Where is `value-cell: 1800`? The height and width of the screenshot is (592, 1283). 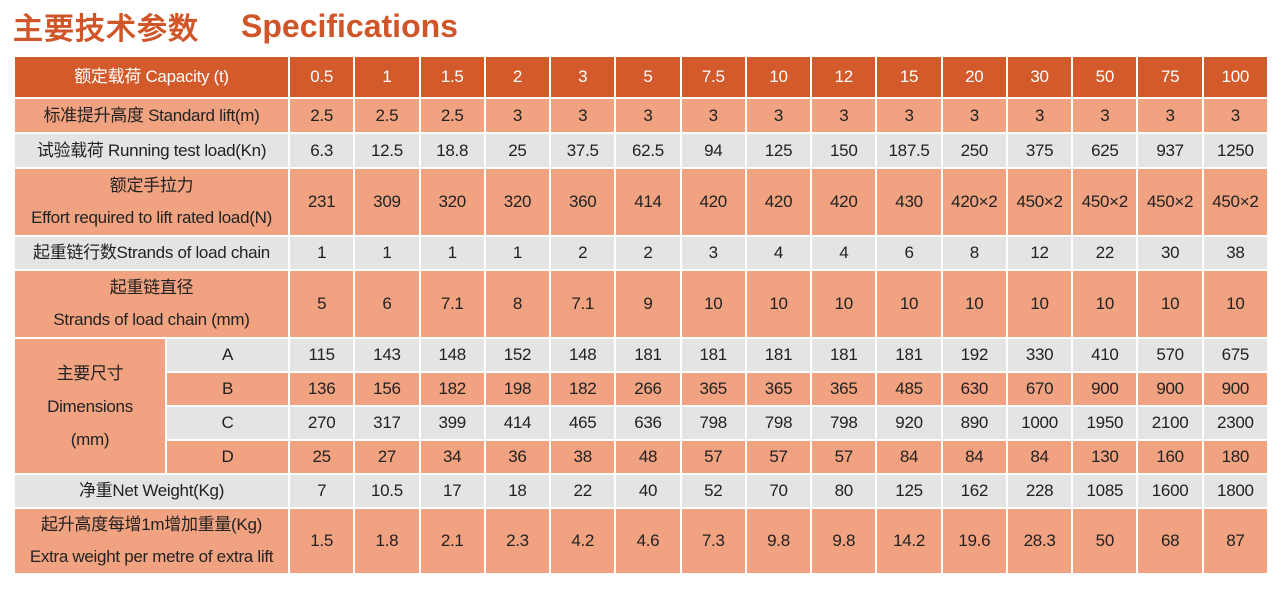
value-cell: 1800 is located at coordinates (1235, 491).